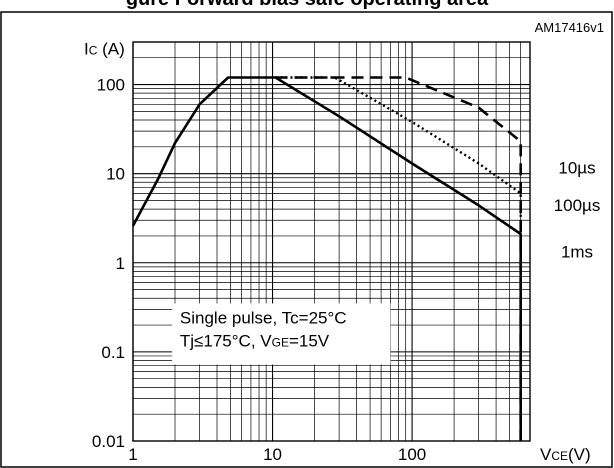 The height and width of the screenshot is (468, 614). What do you see at coordinates (577, 205) in the screenshot?
I see `series-label: 100µs` at bounding box center [577, 205].